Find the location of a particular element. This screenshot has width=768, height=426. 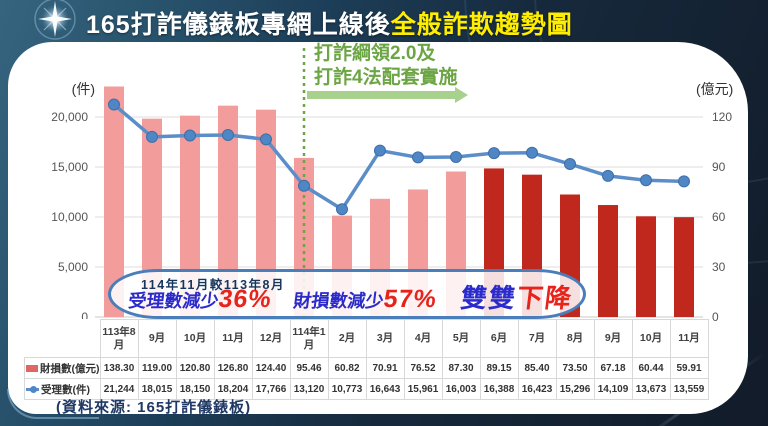

title-main: 165打詐儀錶板專網上線後 is located at coordinates (238, 25).